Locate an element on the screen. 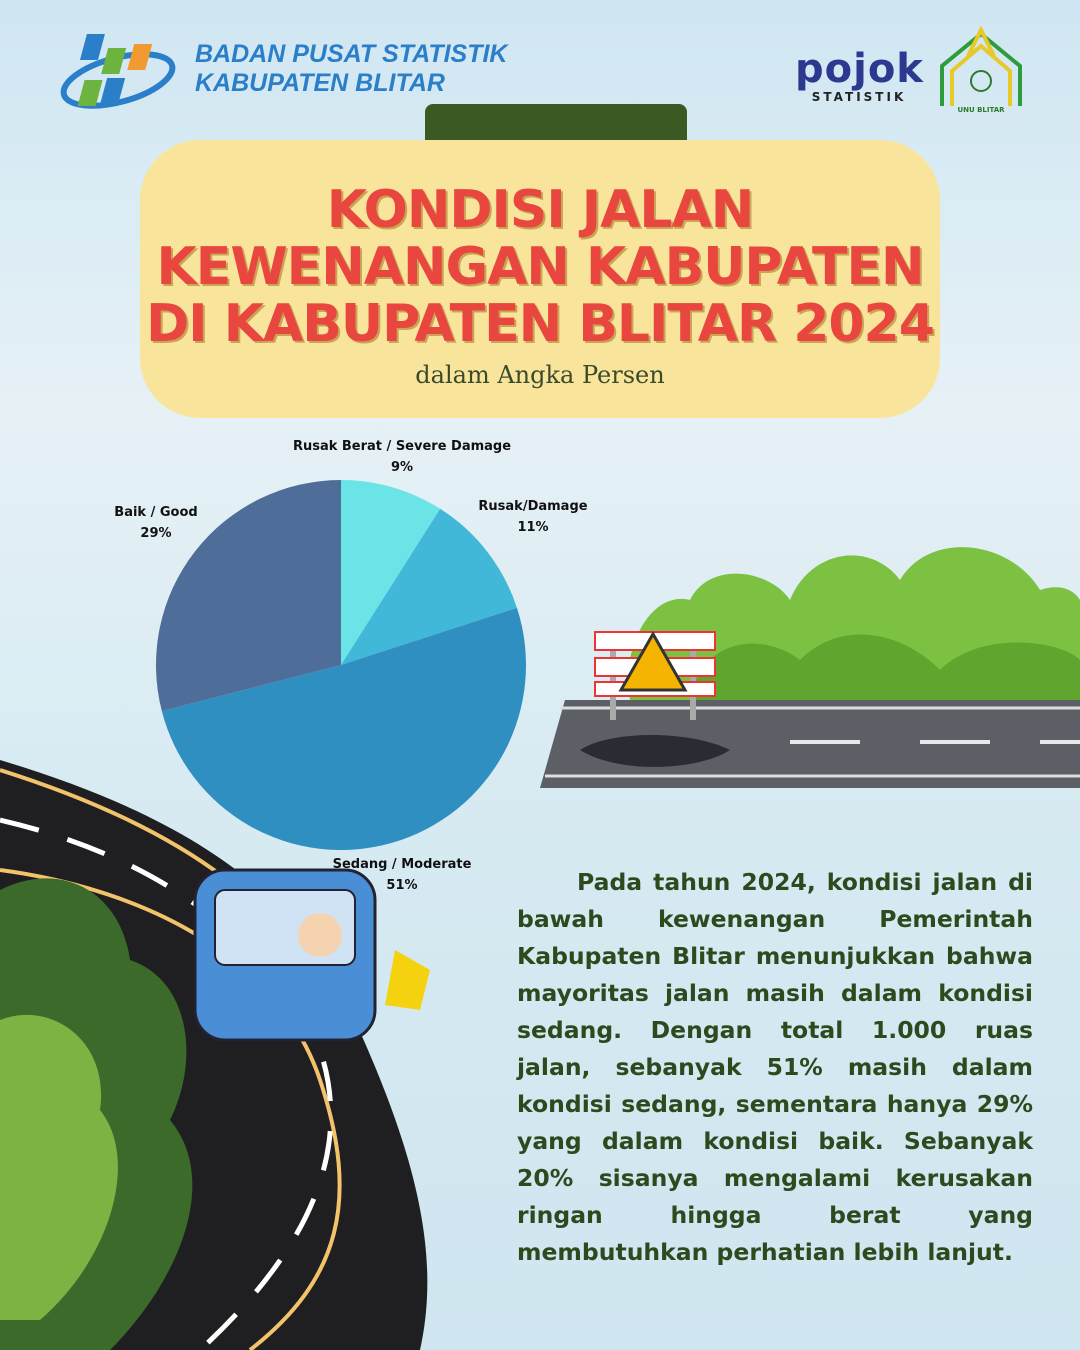  title-line1: KONDISI JALAN is located at coordinates (540, 210).